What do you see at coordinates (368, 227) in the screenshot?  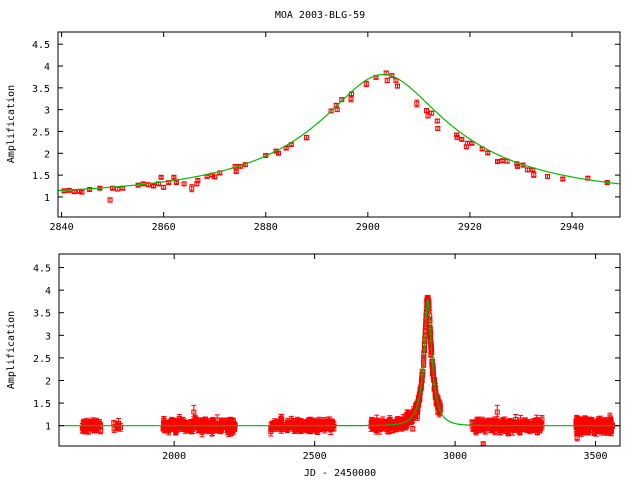 I see `x-tick-label: 2900` at bounding box center [368, 227].